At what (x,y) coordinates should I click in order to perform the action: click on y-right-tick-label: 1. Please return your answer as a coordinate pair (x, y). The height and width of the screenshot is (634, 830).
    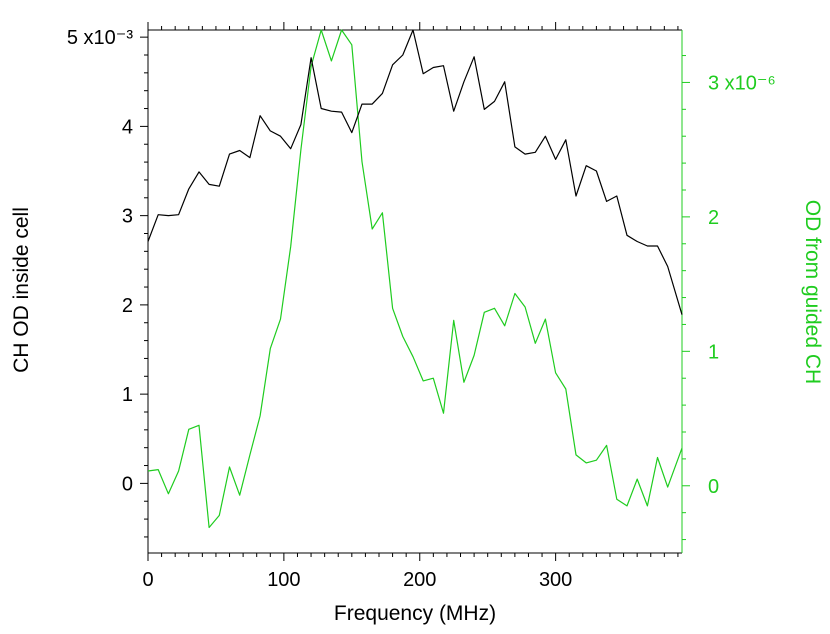
    Looking at the image, I should click on (713, 352).